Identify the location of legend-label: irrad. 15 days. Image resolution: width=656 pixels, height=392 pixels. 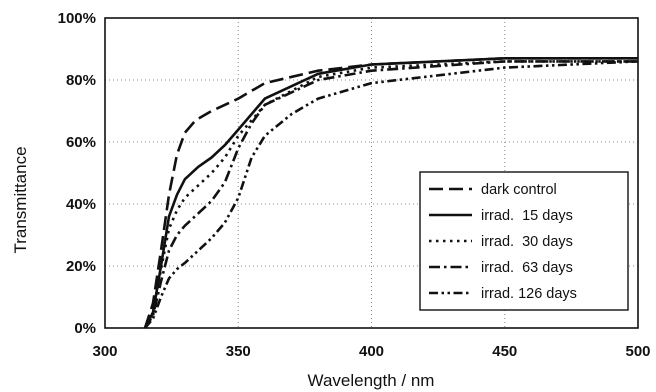
(527, 216).